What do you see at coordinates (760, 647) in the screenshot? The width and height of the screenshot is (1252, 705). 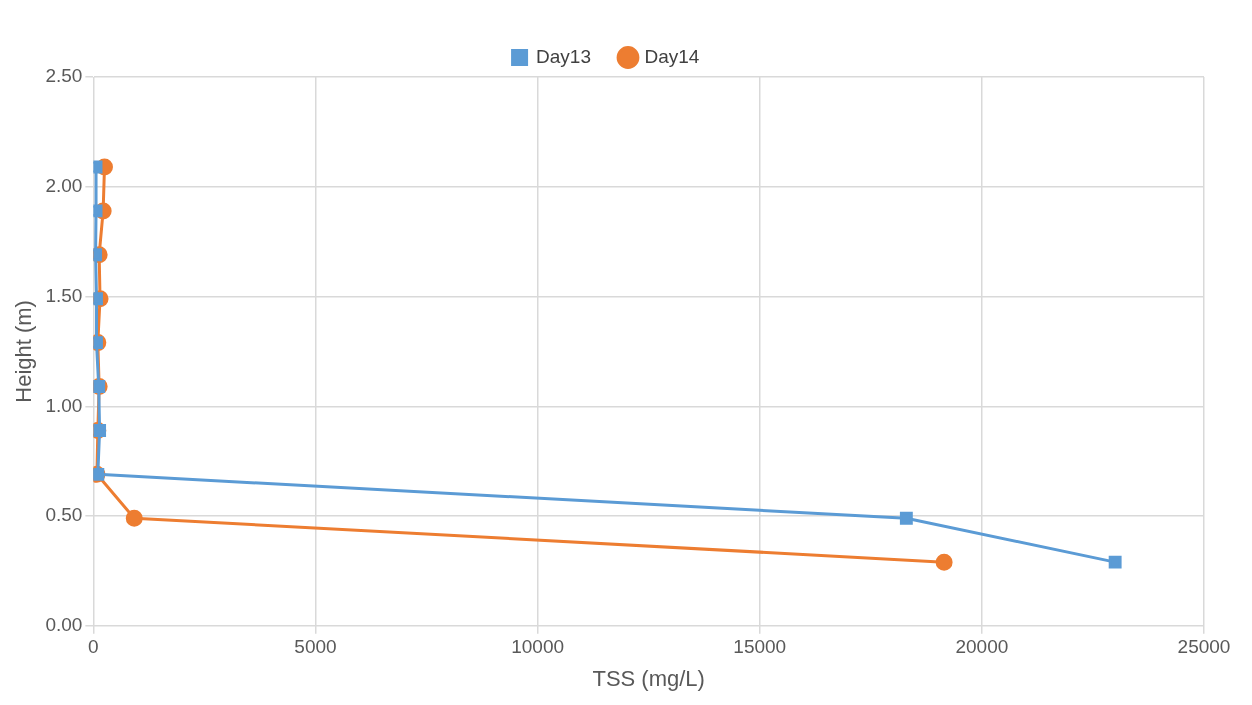 I see `x-tick-label: 15000` at bounding box center [760, 647].